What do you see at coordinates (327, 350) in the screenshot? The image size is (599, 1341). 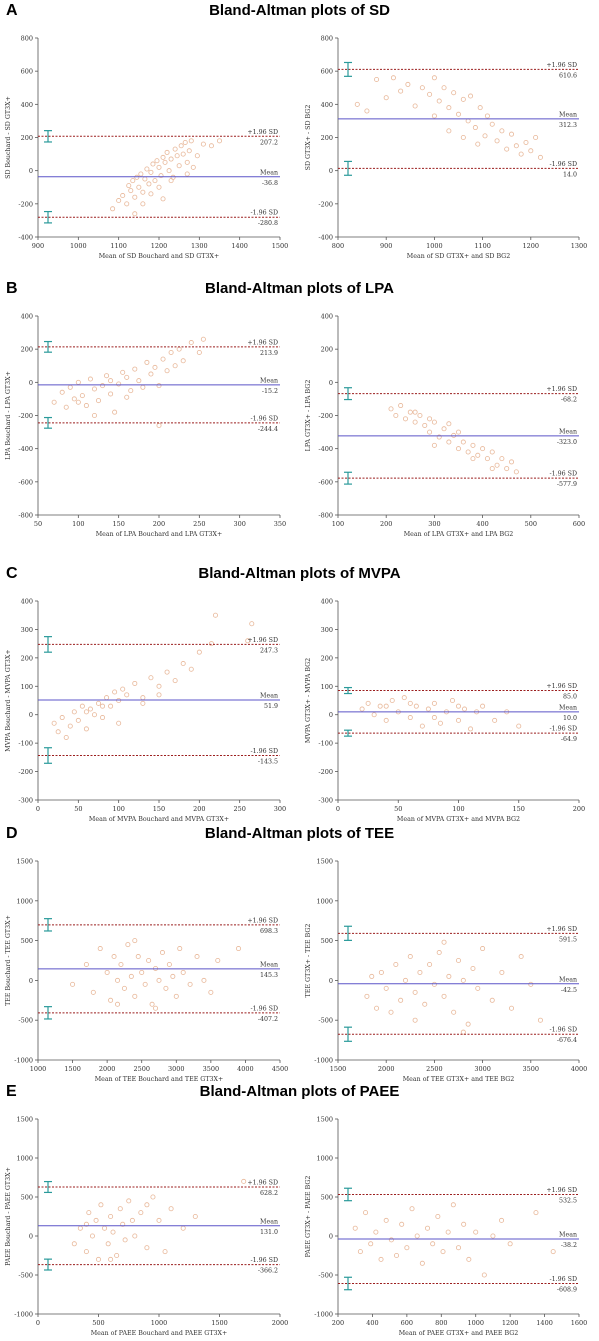 I see `y-tick-label: 200` at bounding box center [327, 350].